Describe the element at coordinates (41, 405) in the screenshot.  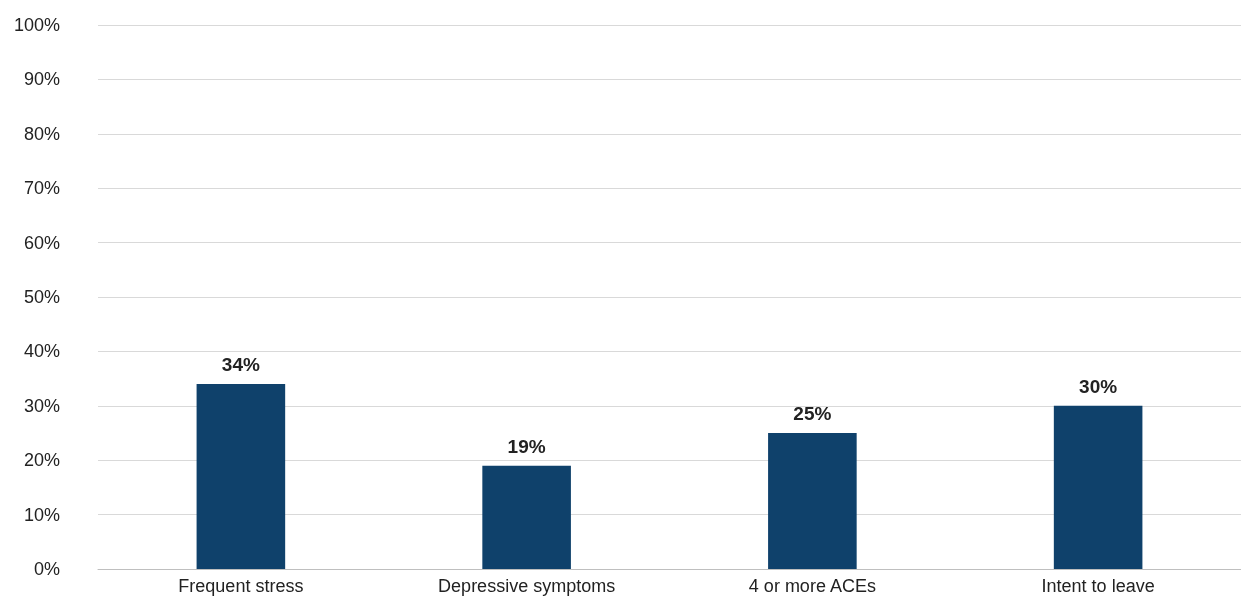
I see `y-tick-label: 30%` at that location.